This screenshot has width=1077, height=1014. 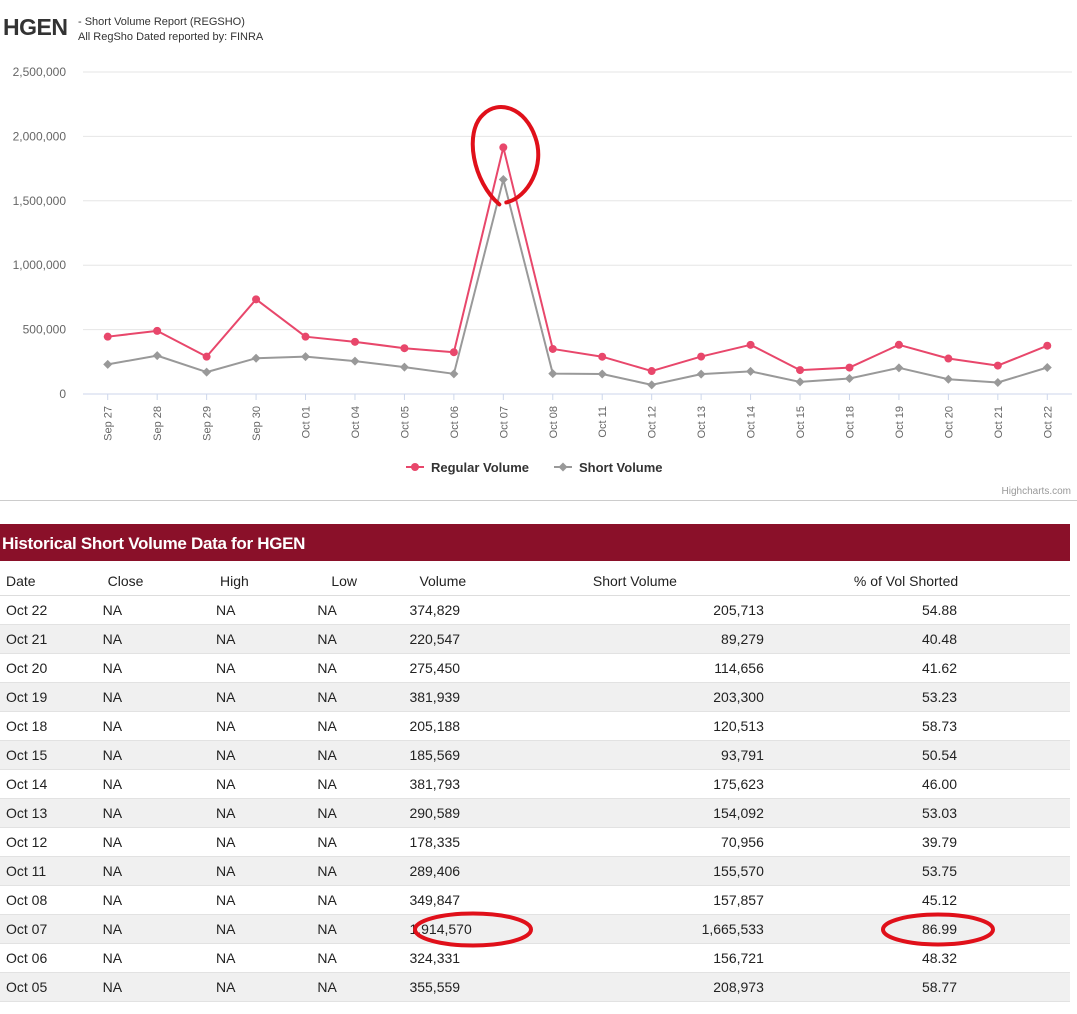 I want to click on table-row: Oct 19 NA NA NA 381,939 203,300 53.23, so click(x=535, y=697).